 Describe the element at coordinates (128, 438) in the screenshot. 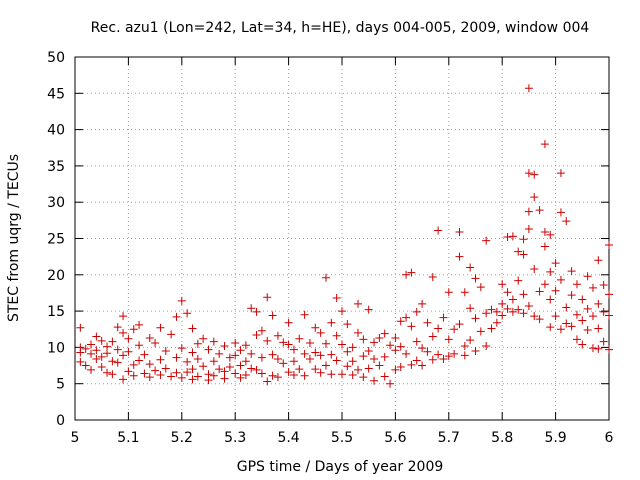

I see `x-tick-label: 5.1` at that location.